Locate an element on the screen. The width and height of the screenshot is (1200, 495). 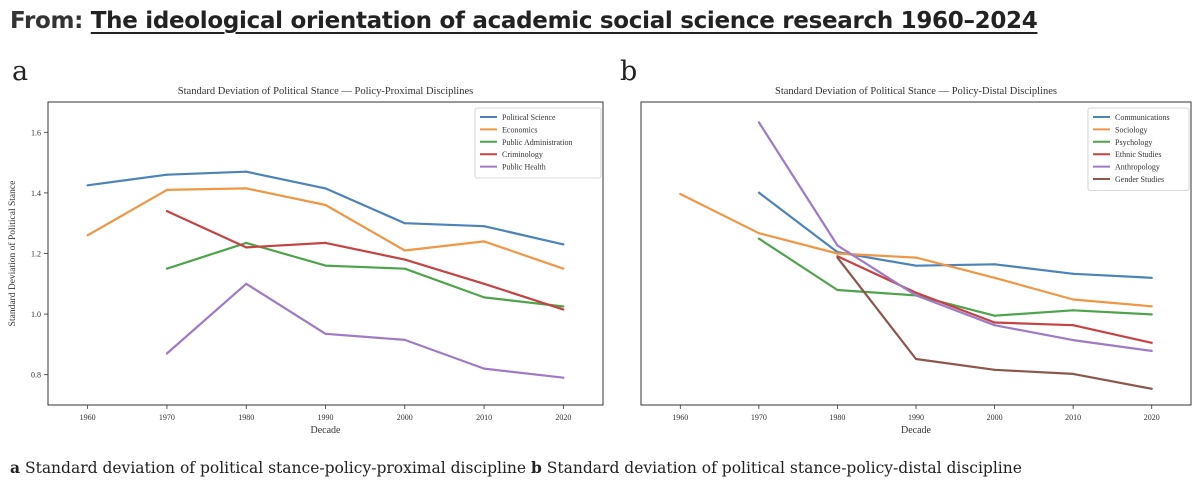
legend-box is located at coordinates (1138, 149).